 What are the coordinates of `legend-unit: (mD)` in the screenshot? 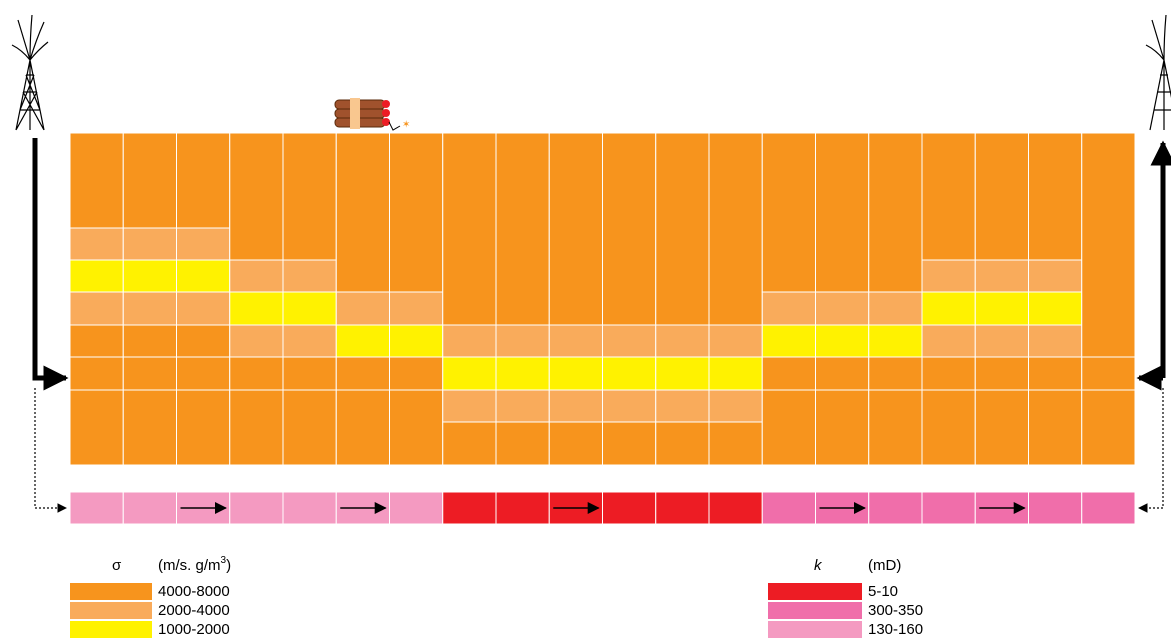 It's located at (884, 565).